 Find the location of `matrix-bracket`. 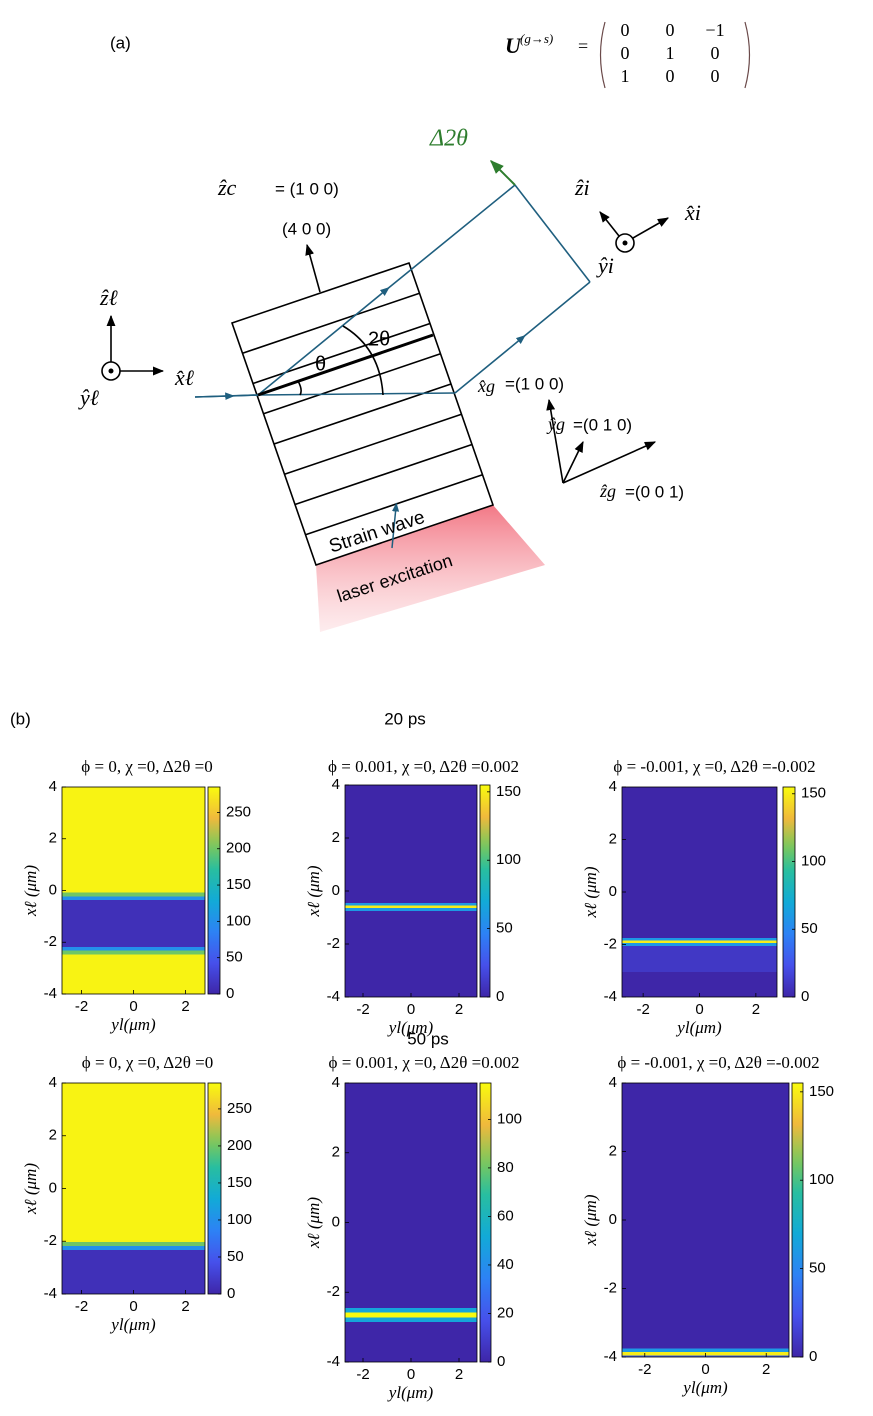

matrix-bracket is located at coordinates (747, 55).